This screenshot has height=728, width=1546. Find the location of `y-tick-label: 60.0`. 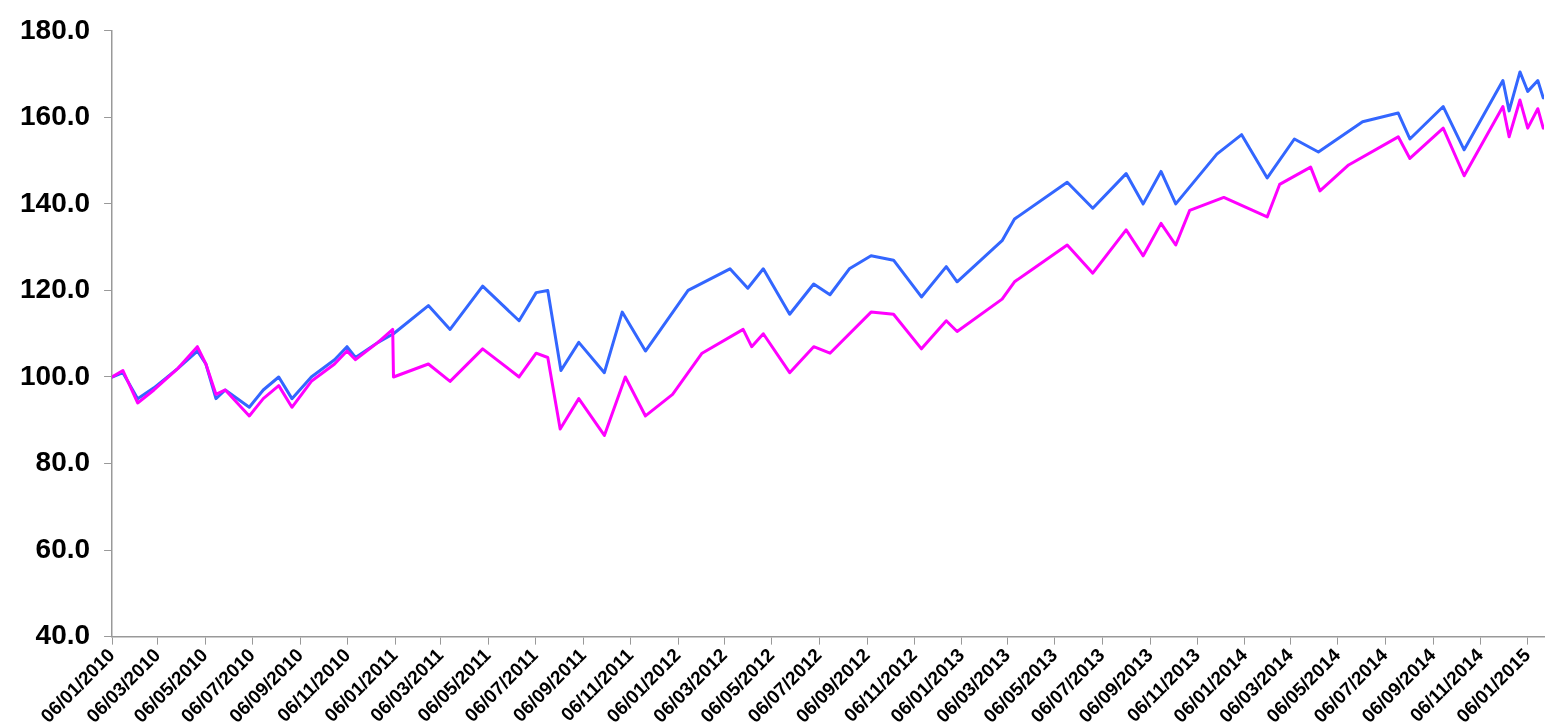

y-tick-label: 60.0 is located at coordinates (63, 548).